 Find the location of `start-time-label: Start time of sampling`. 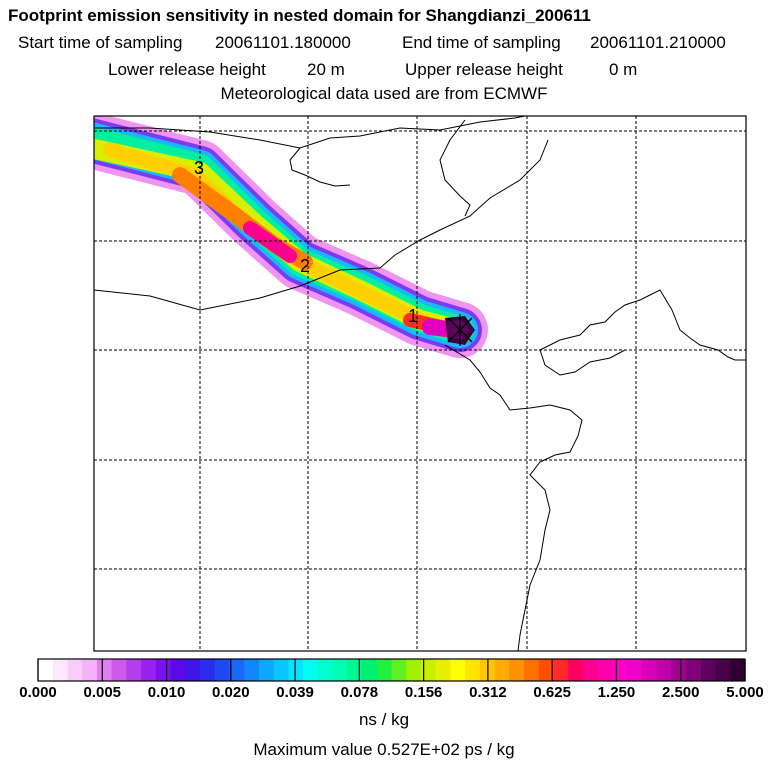

start-time-label: Start time of sampling is located at coordinates (100, 42).